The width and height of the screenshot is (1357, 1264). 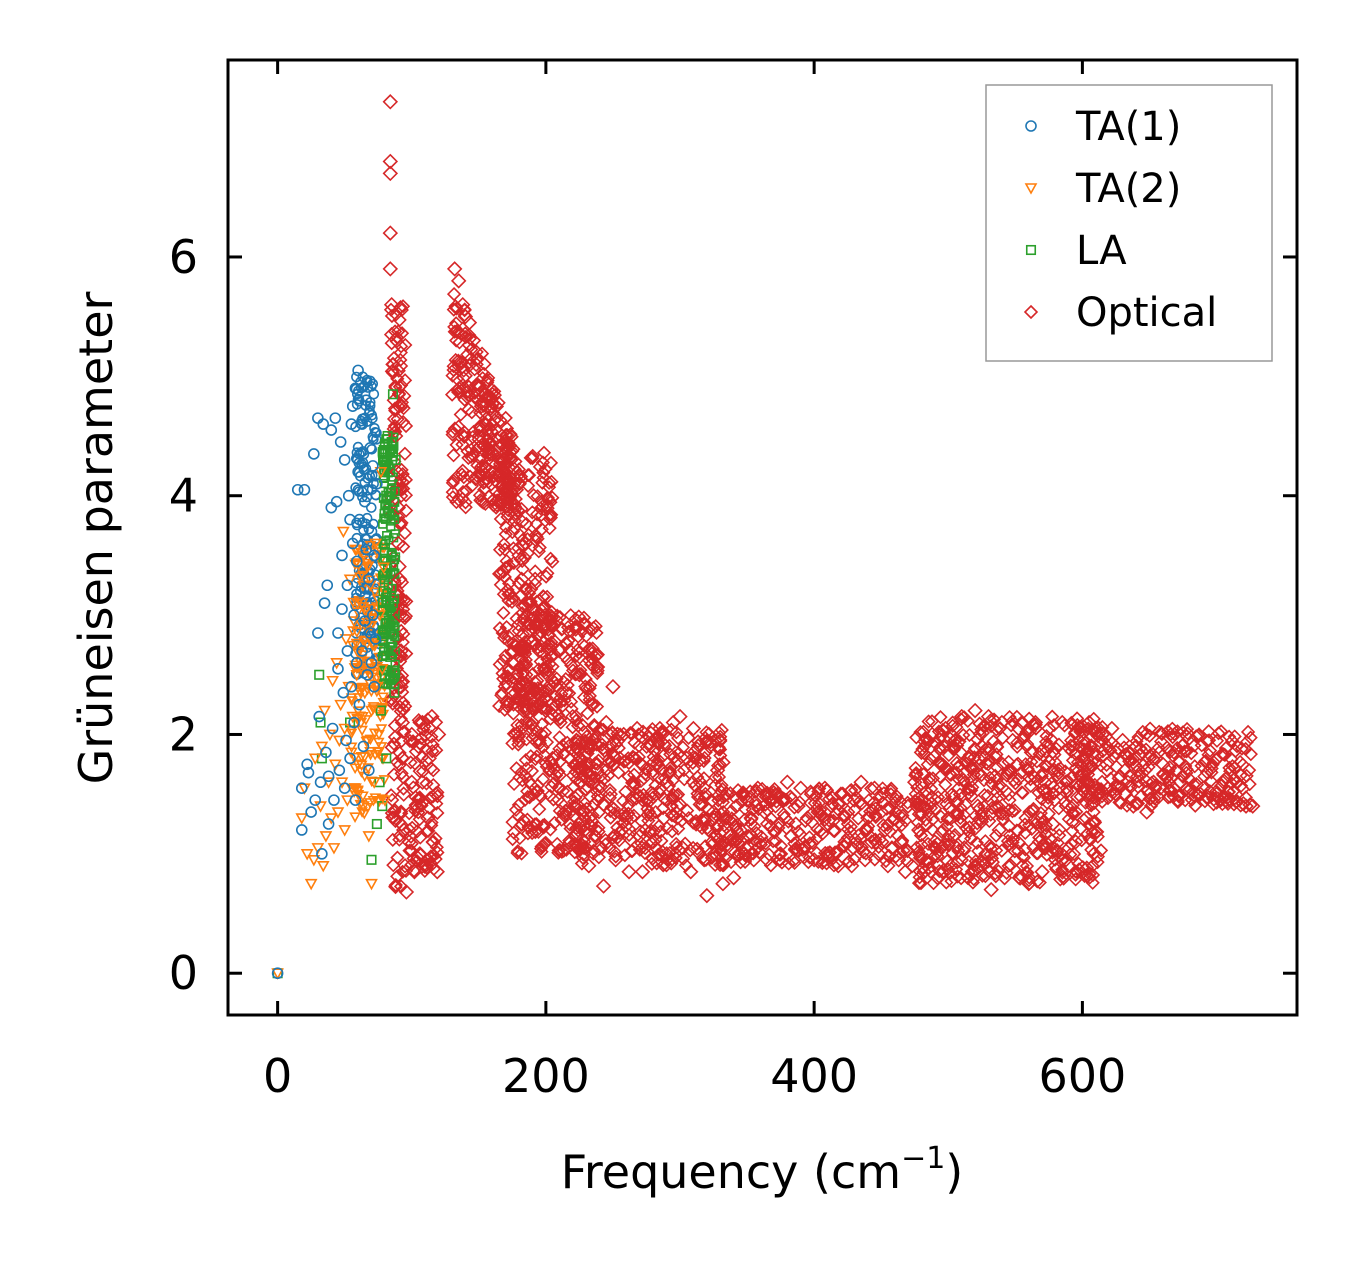 I want to click on y-tick-label: 2, so click(x=183, y=734).